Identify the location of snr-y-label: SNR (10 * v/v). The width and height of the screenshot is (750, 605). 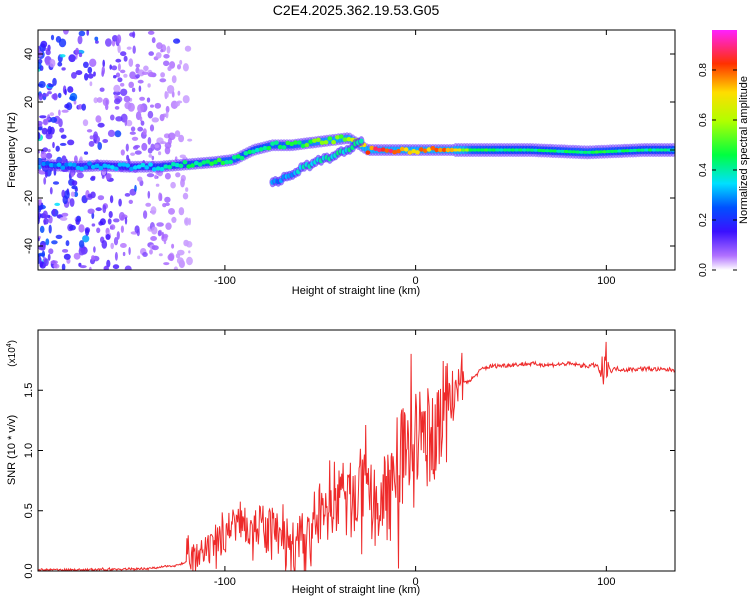
(12, 450).